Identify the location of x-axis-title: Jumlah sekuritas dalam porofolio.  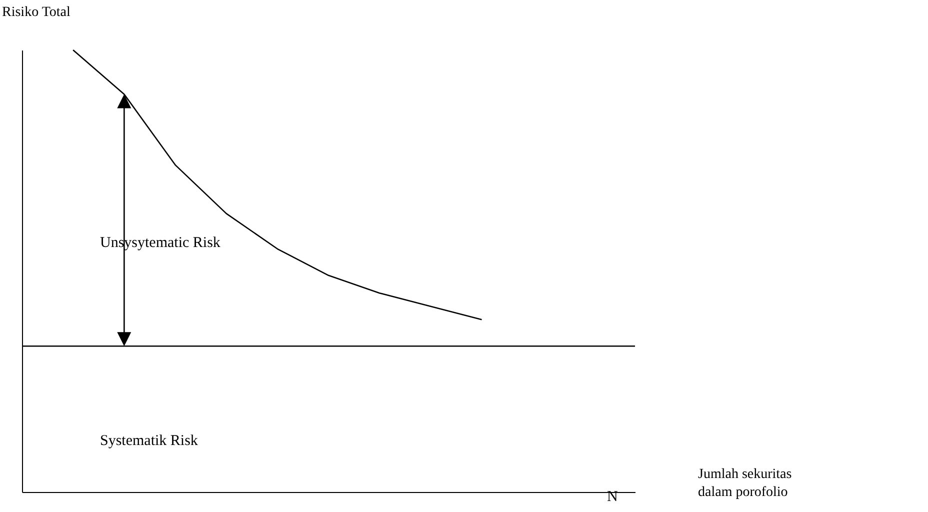
(745, 483).